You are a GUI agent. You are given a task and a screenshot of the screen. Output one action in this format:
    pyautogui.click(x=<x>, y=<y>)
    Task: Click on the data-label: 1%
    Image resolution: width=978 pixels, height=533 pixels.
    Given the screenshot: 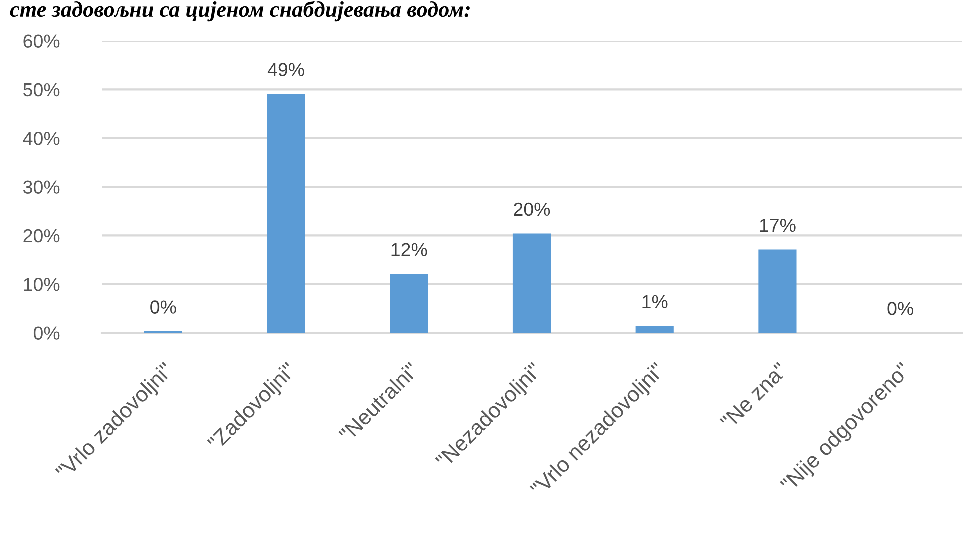 What is the action you would take?
    pyautogui.click(x=655, y=302)
    